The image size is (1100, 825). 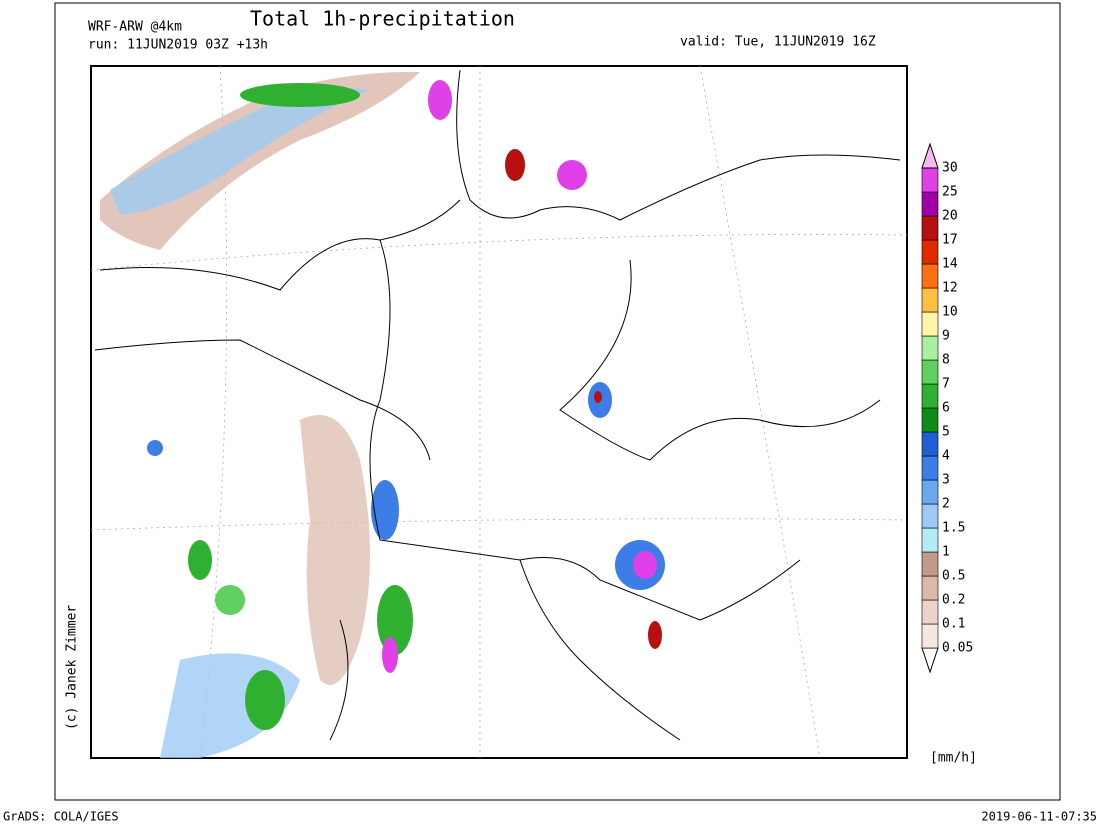 What do you see at coordinates (946, 480) in the screenshot?
I see `legend-label: 3` at bounding box center [946, 480].